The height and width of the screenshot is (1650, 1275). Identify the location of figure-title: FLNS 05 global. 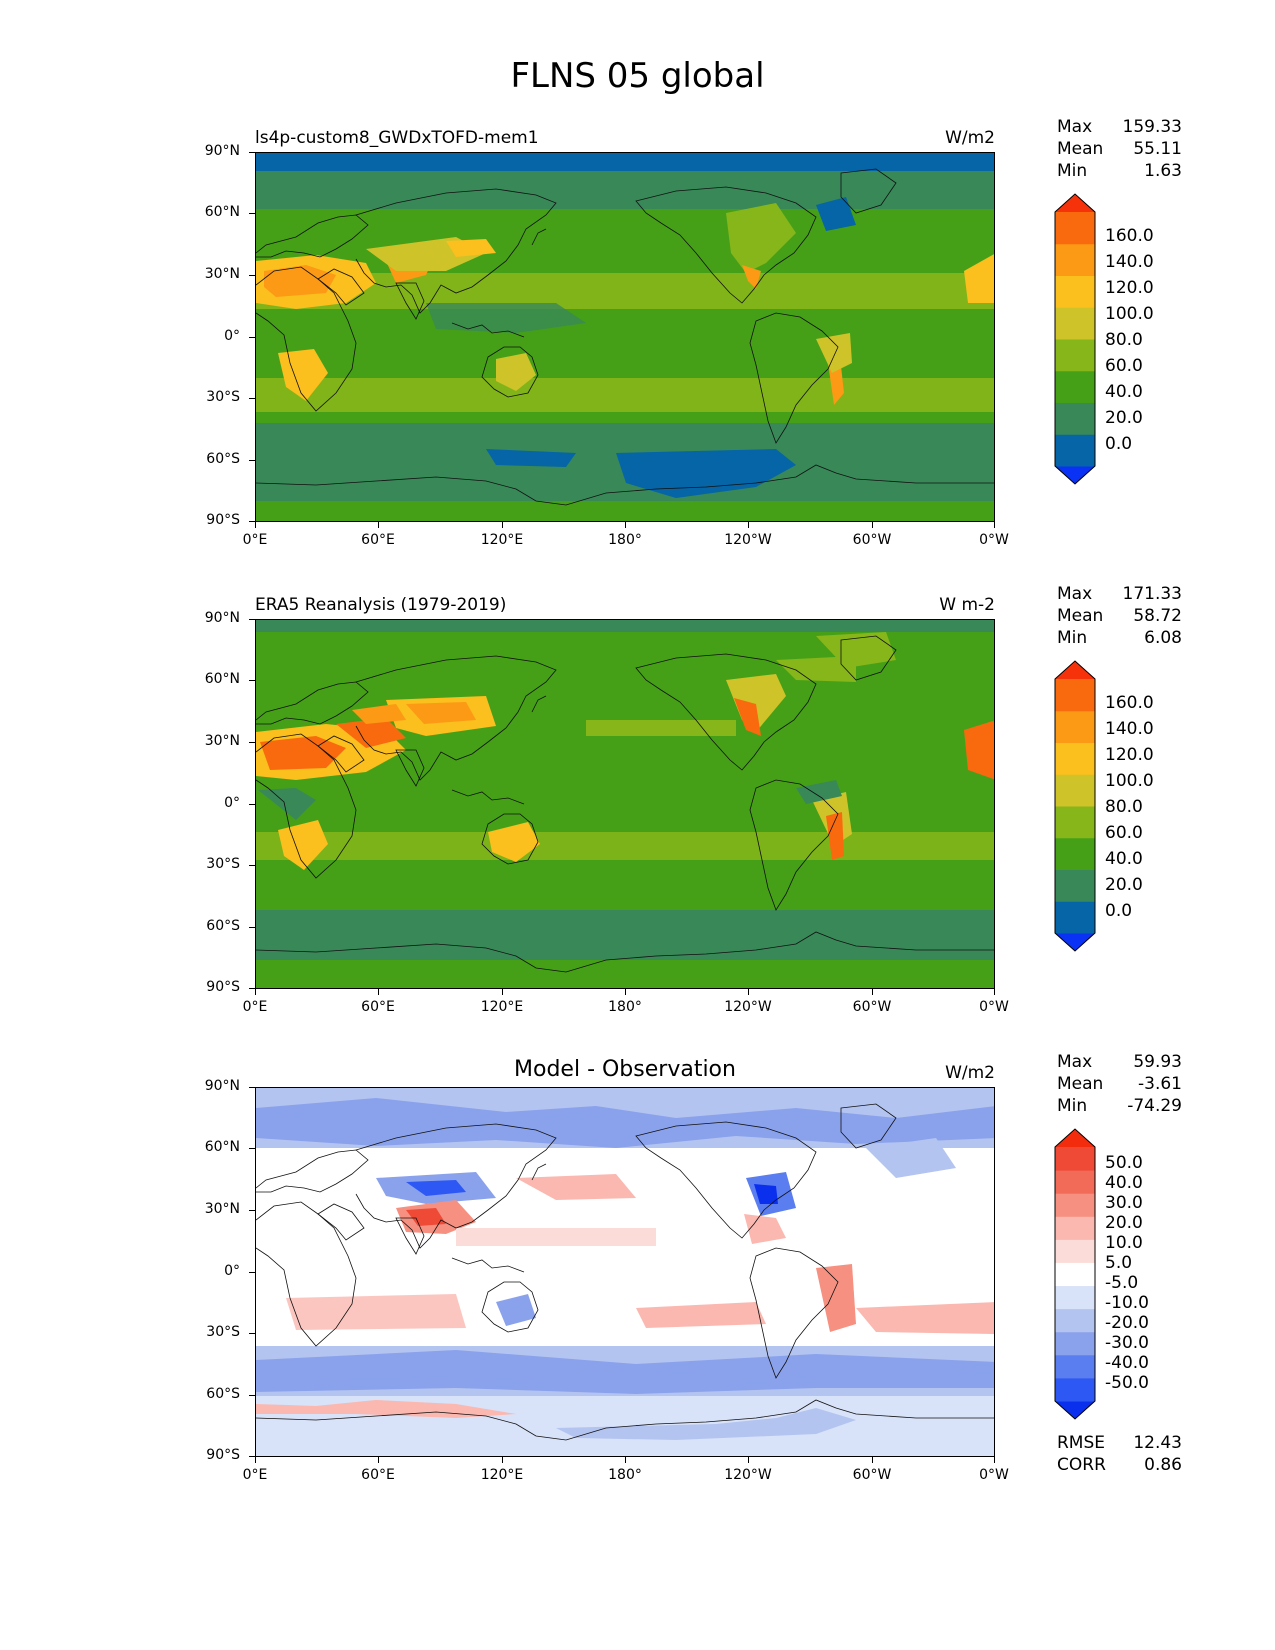
(637, 76).